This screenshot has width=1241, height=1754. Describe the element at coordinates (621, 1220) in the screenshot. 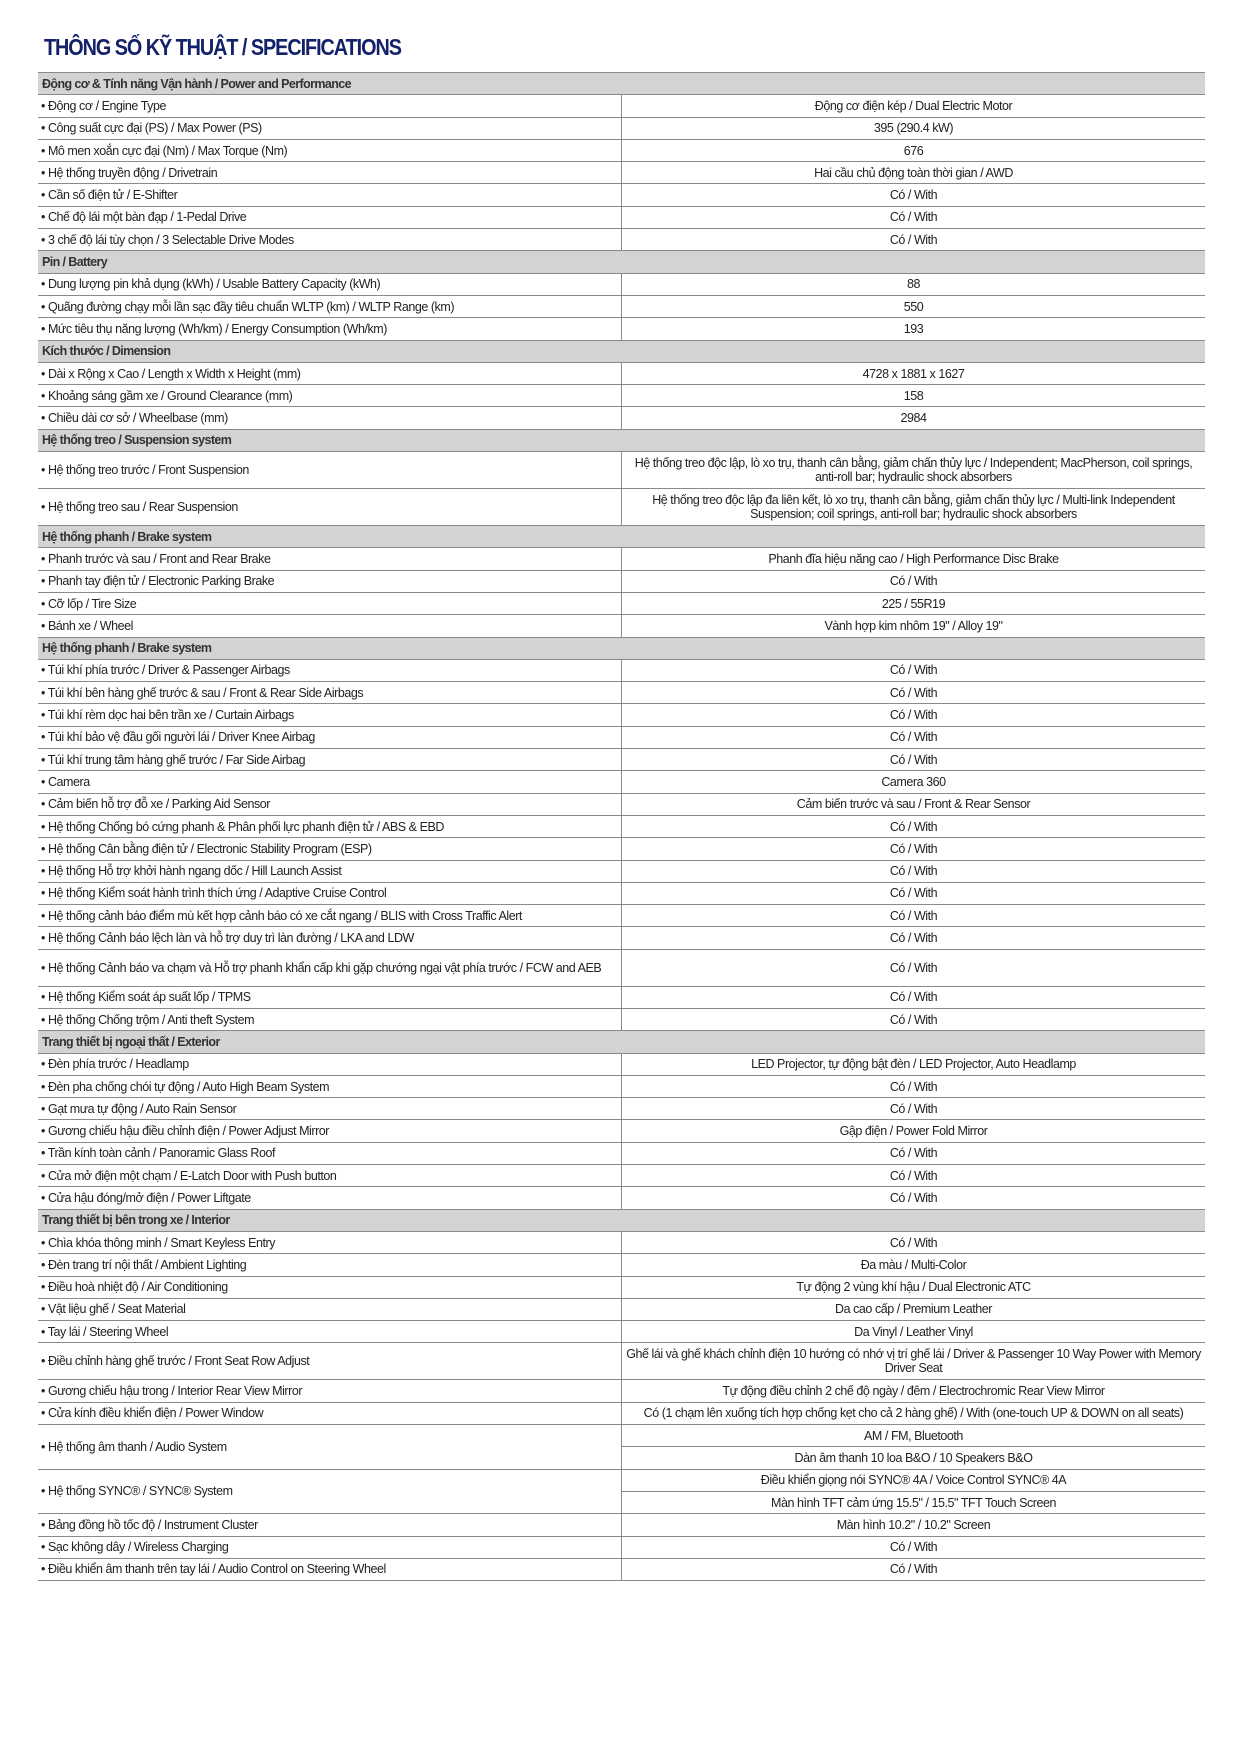

I see `section-title: Trang thiết bị bên trong xe / Interior` at that location.